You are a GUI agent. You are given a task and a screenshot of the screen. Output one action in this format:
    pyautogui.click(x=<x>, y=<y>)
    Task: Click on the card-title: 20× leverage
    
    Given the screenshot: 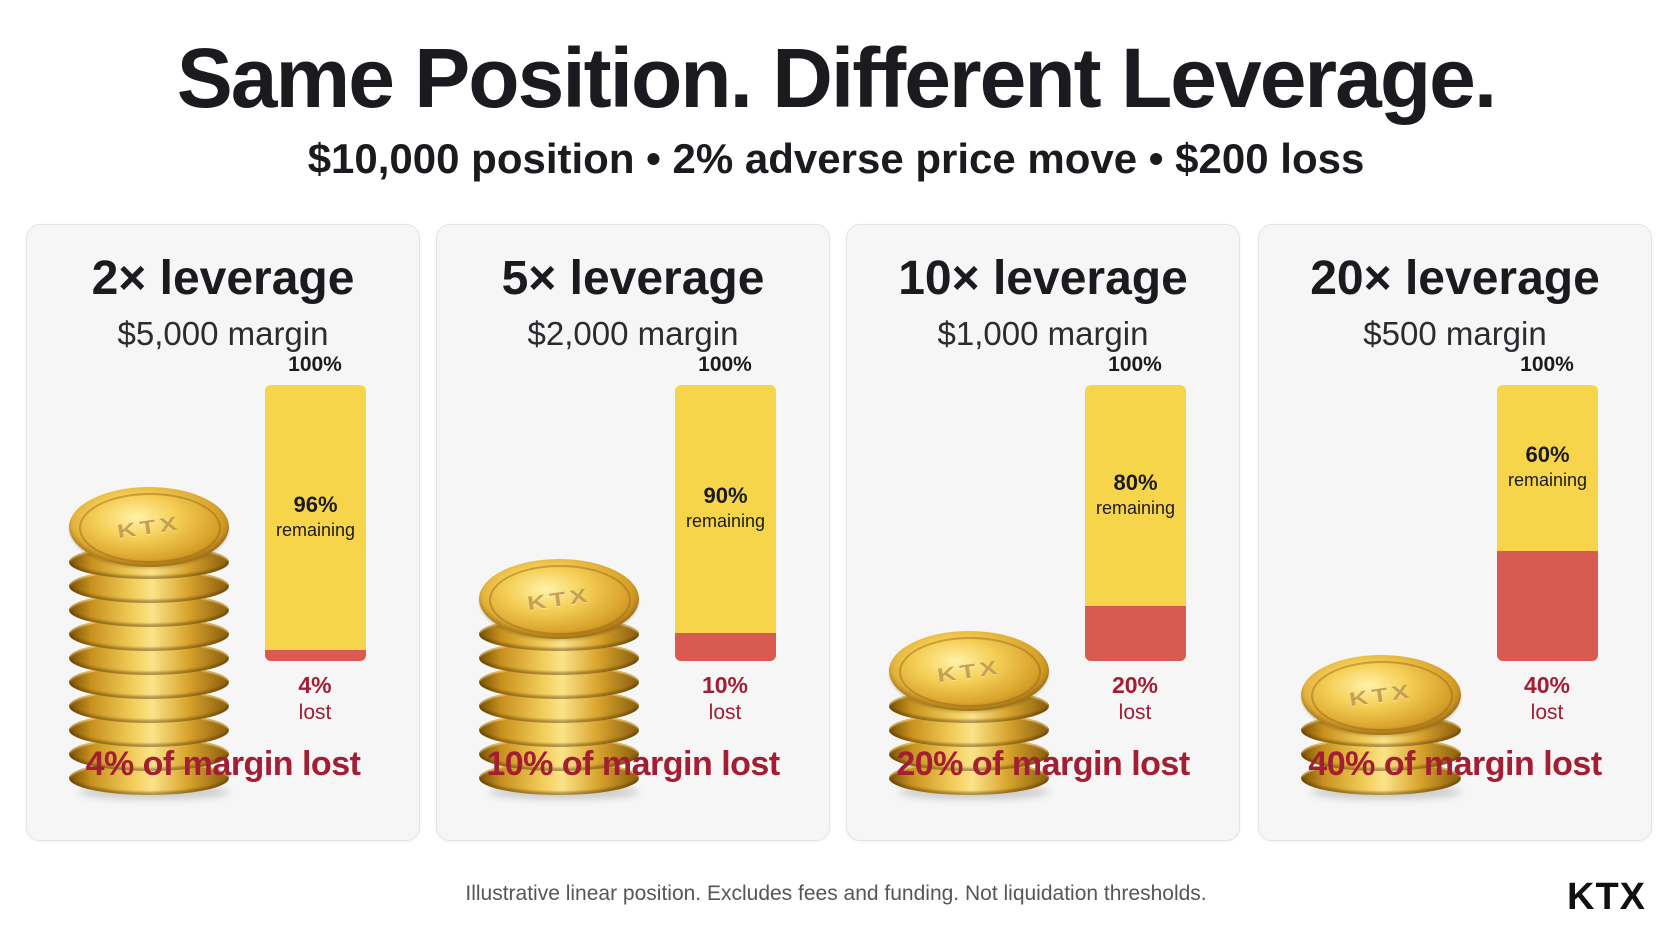 What is the action you would take?
    pyautogui.click(x=1455, y=278)
    